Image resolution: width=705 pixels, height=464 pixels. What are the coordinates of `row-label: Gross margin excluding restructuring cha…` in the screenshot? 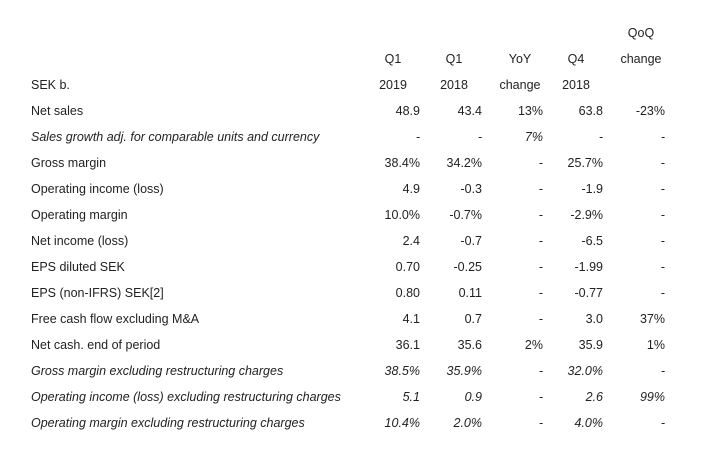 It's located at (157, 371).